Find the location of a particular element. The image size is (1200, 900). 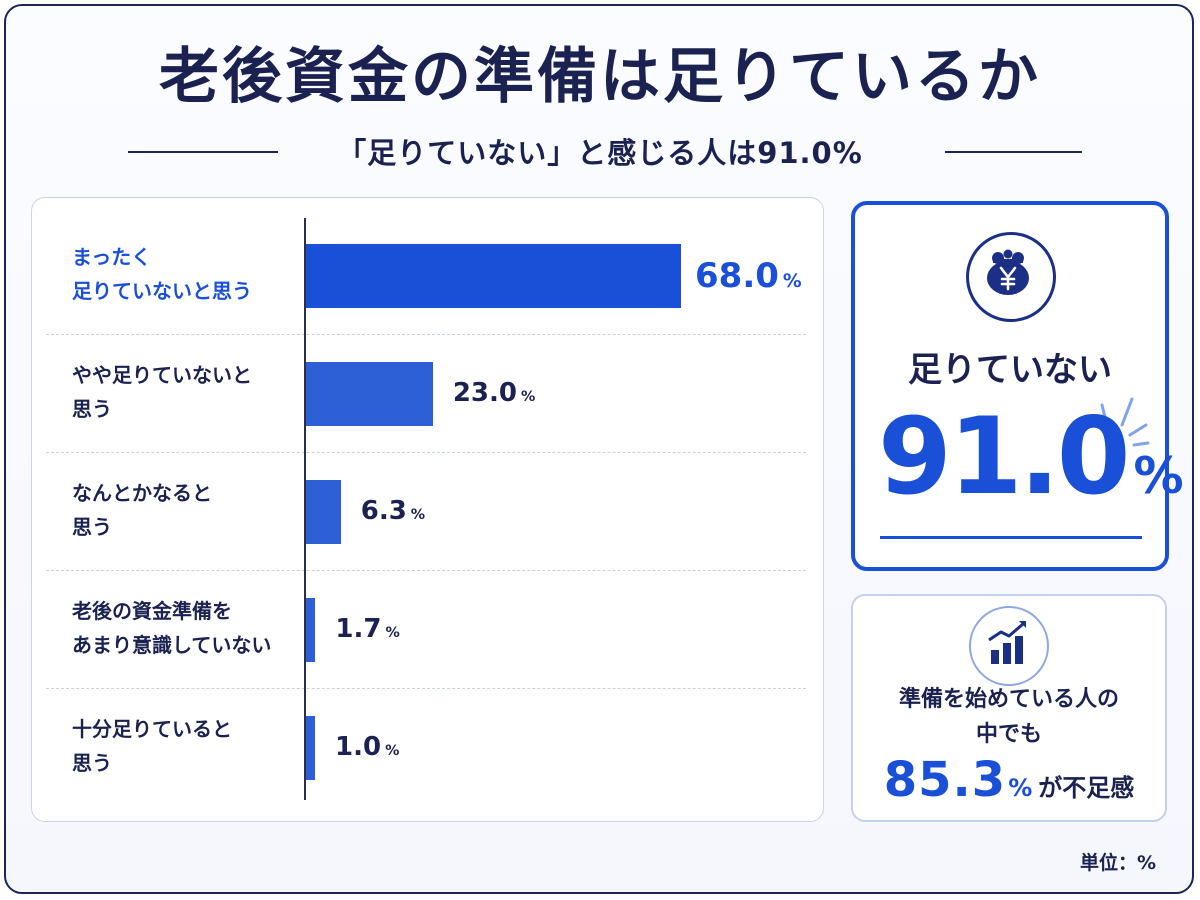

category-label: まったく 足りていないと思う is located at coordinates (162, 274).